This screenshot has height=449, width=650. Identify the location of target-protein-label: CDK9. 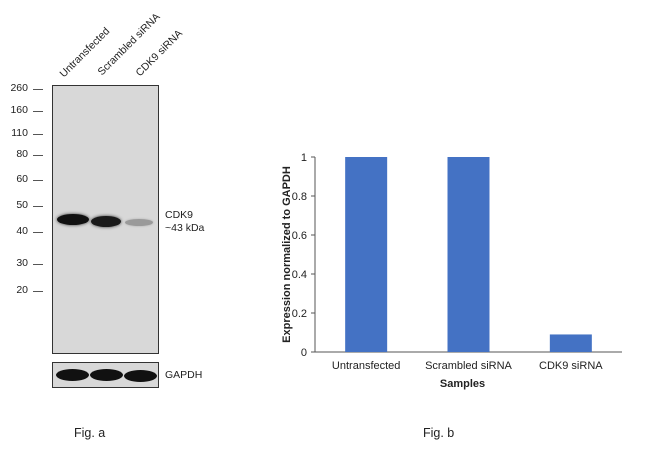
(179, 215).